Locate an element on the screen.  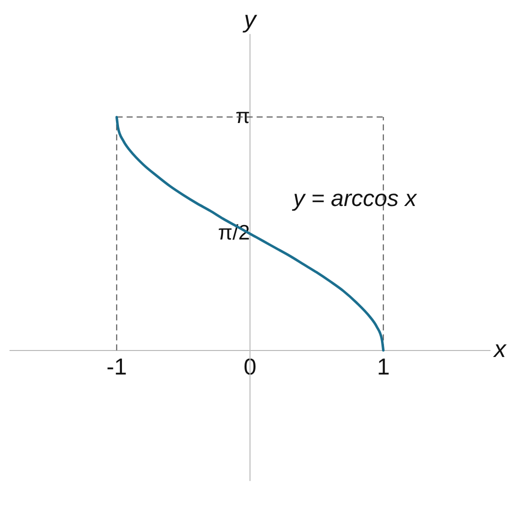
y-tick-label: π is located at coordinates (243, 116).